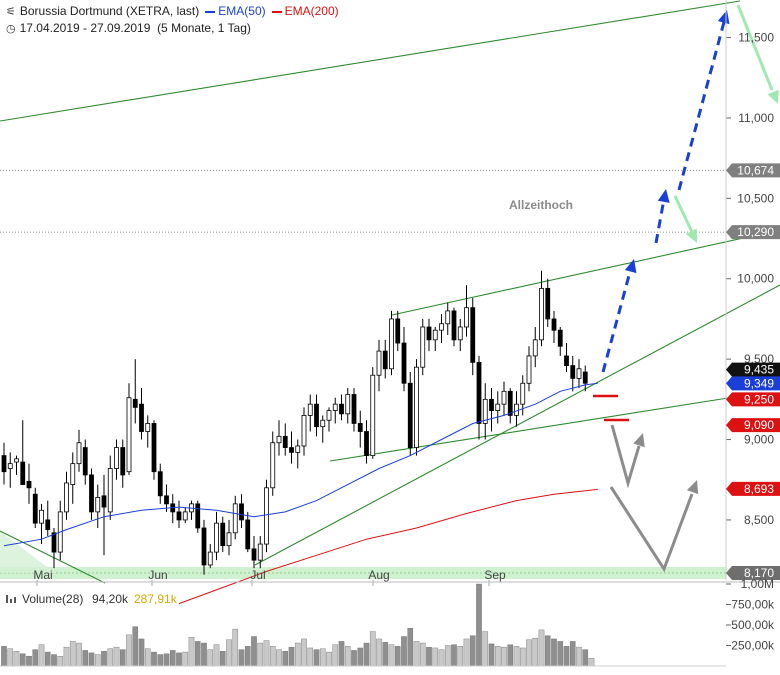 The height and width of the screenshot is (675, 780). I want to click on price-tag-2-shape, so click(753, 399).